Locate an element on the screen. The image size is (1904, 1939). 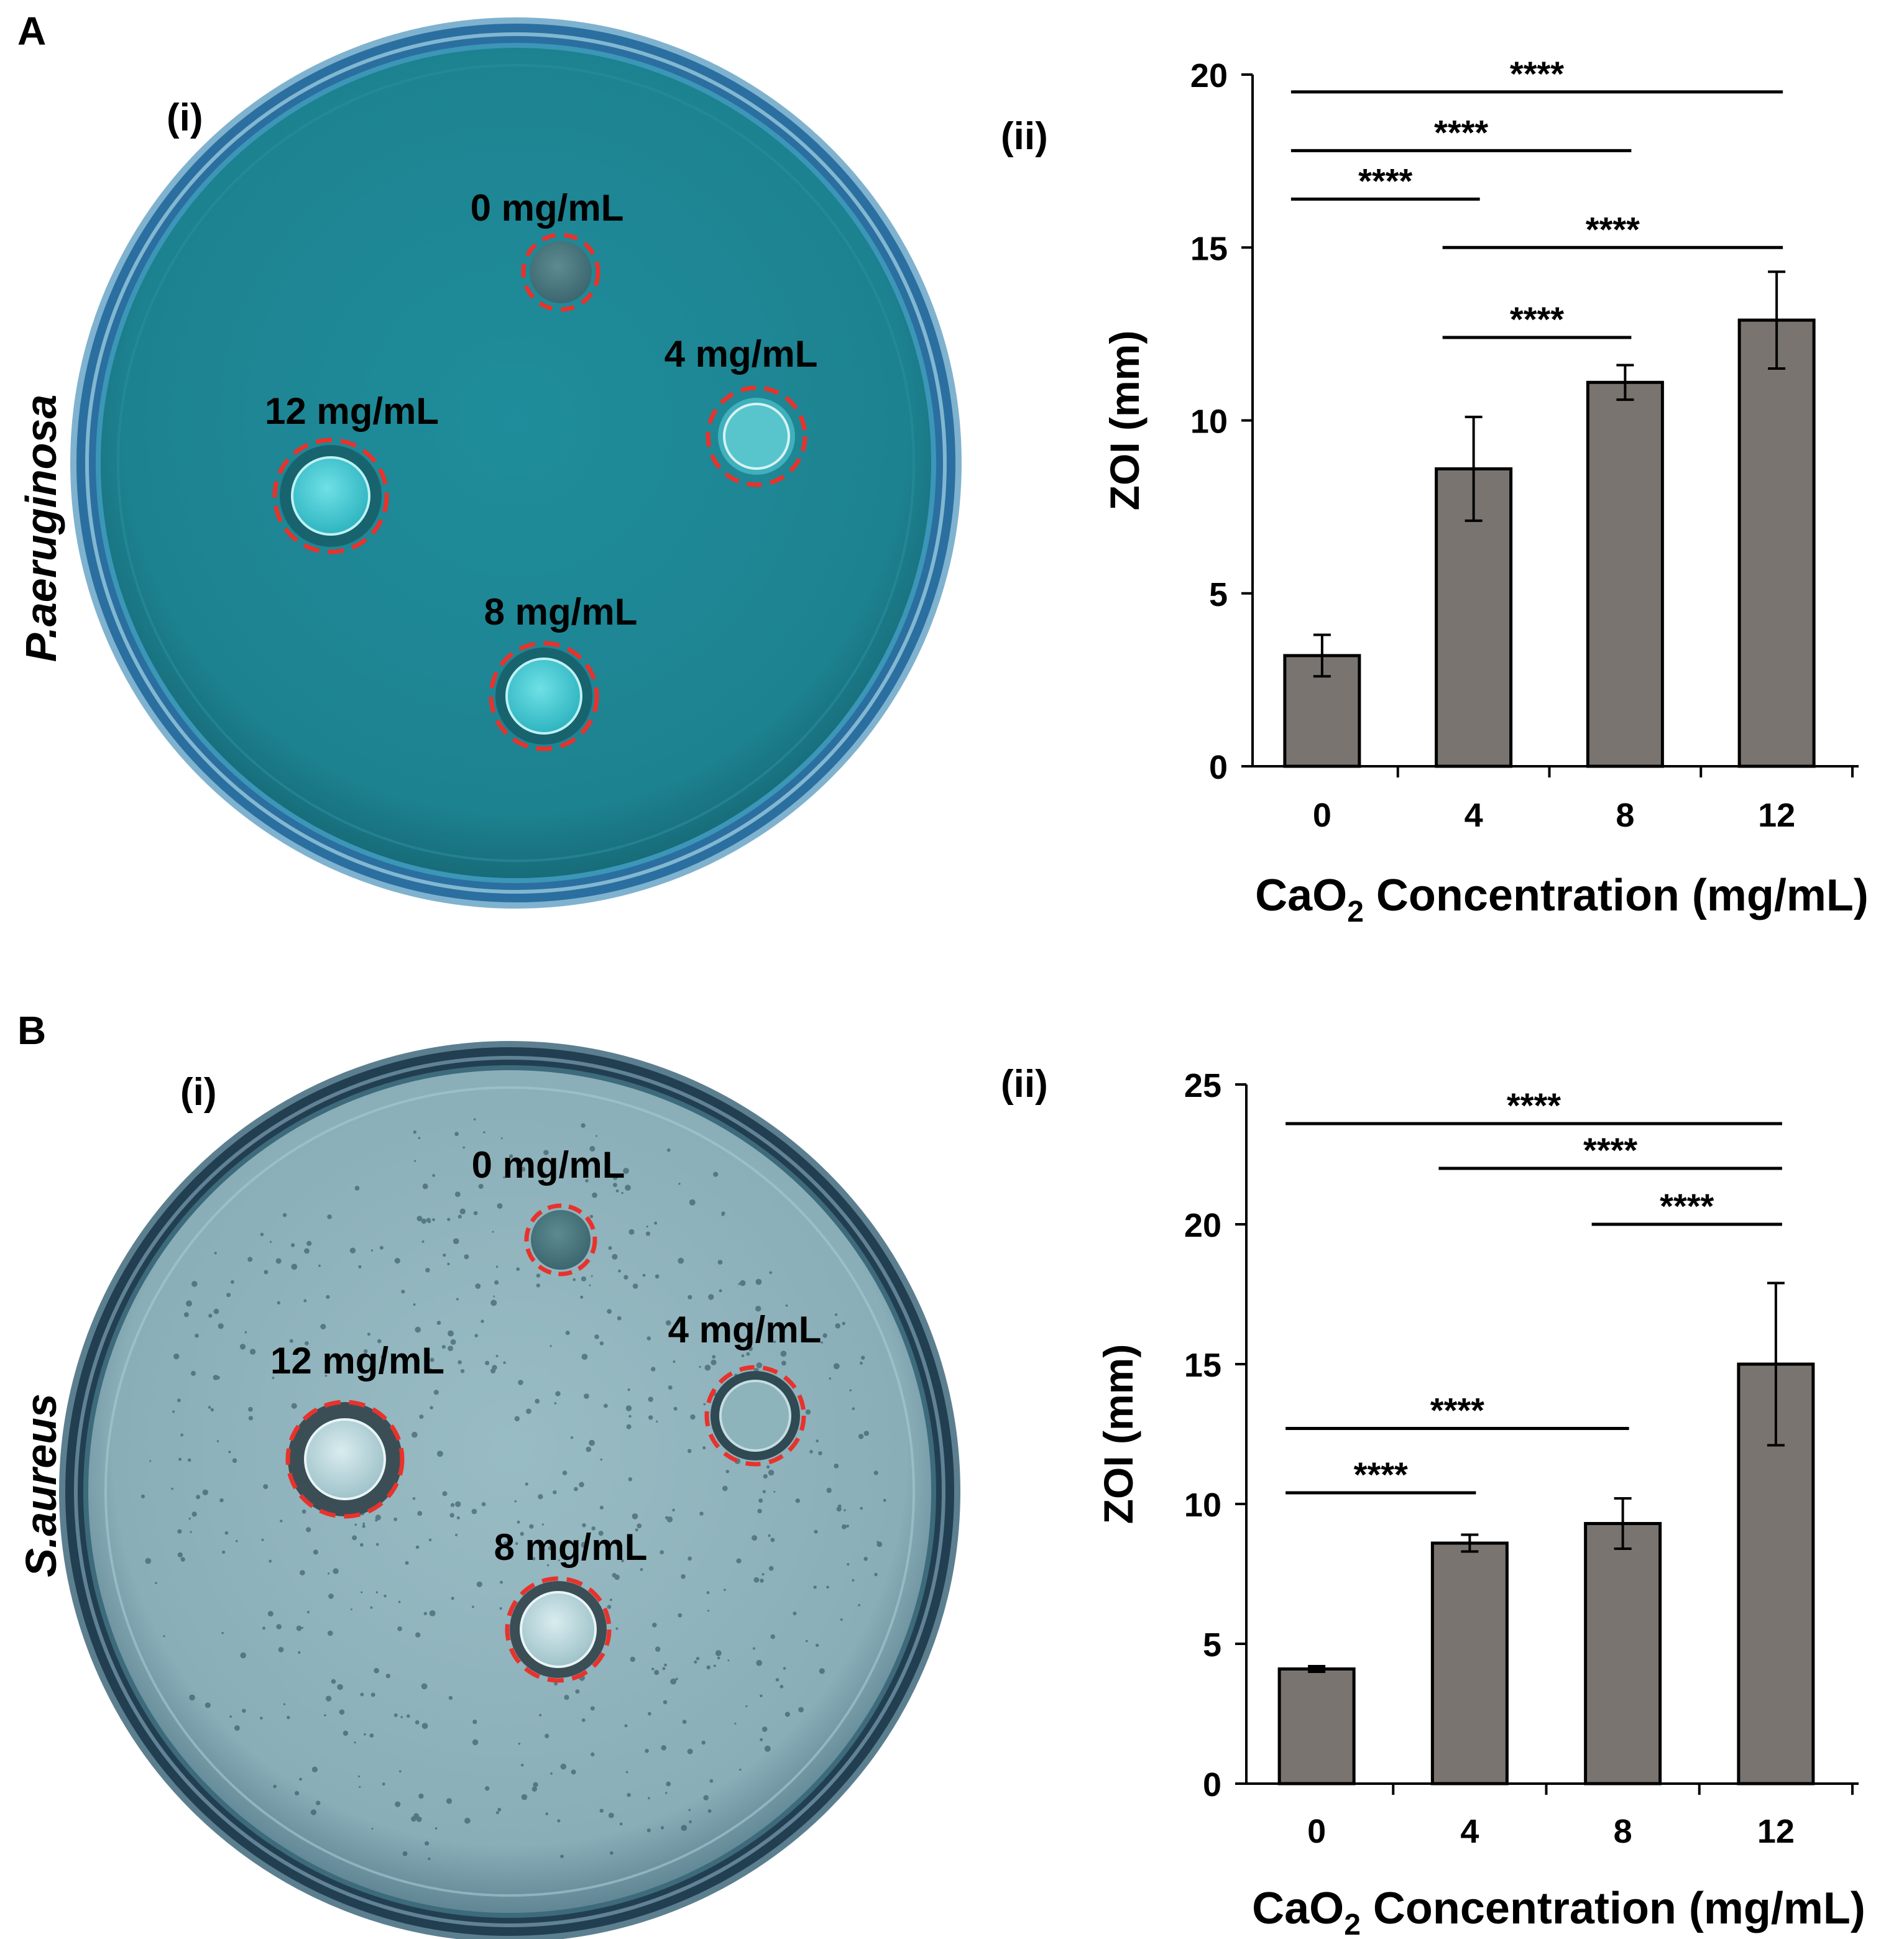
organism-label-a: P.aeruginosa is located at coordinates (41, 528).